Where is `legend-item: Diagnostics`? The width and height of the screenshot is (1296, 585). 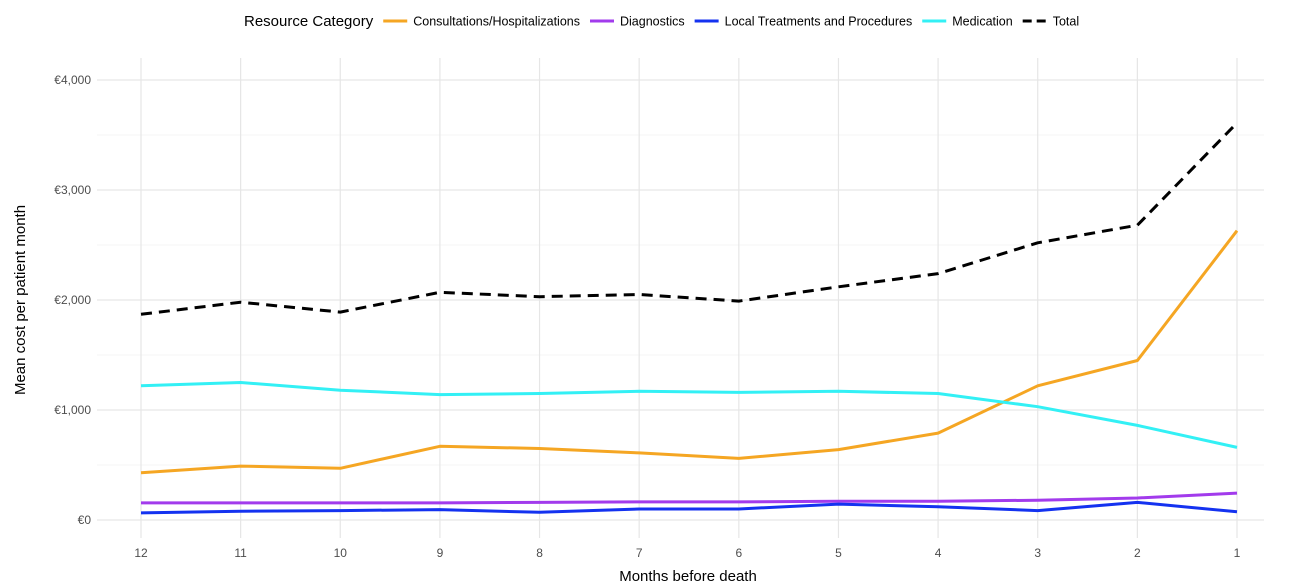
legend-item: Diagnostics is located at coordinates (637, 22).